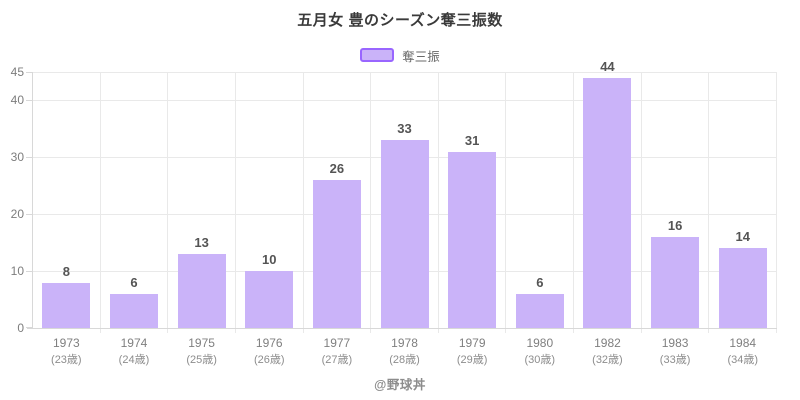  Describe the element at coordinates (17, 271) in the screenshot. I see `y-axis-tick-label: 10` at that location.